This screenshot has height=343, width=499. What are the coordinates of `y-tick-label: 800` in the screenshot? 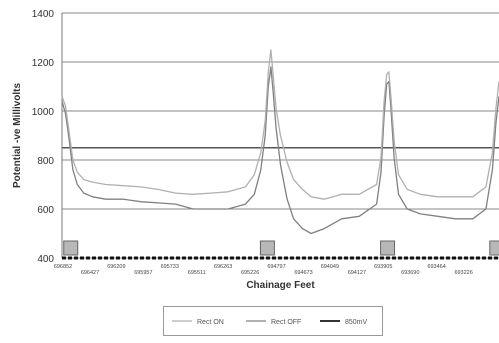 It's located at (45, 161).